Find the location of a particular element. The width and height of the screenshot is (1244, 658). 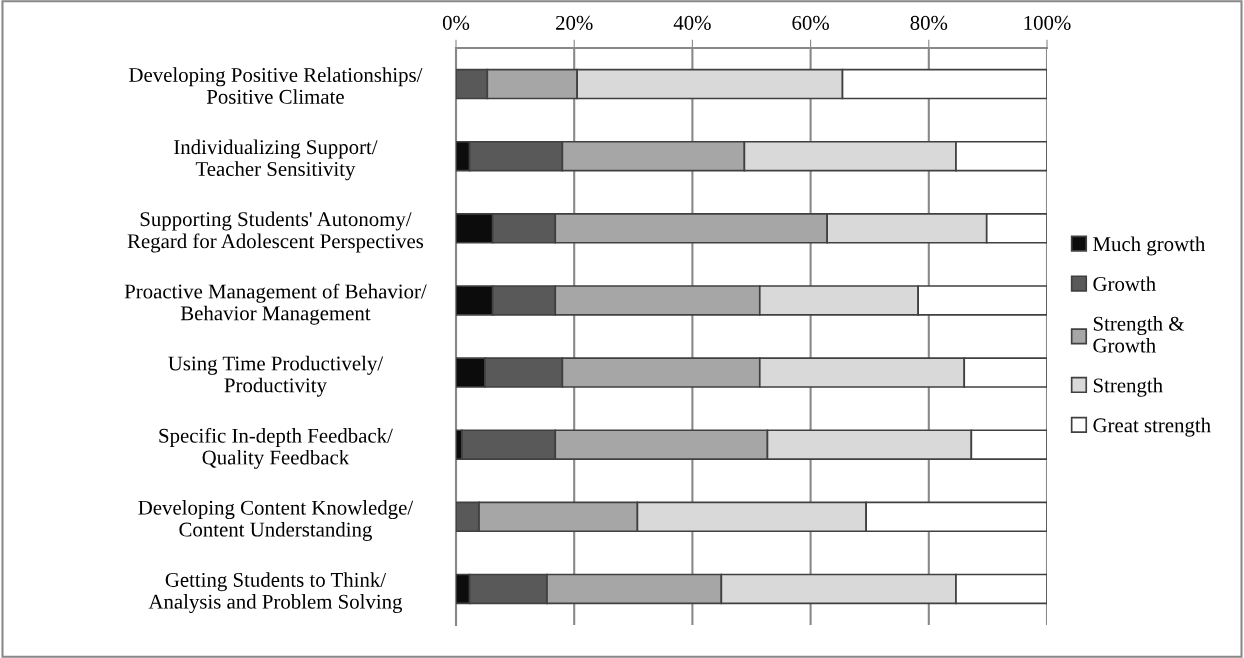

x-tick-label: 0% is located at coordinates (456, 22).